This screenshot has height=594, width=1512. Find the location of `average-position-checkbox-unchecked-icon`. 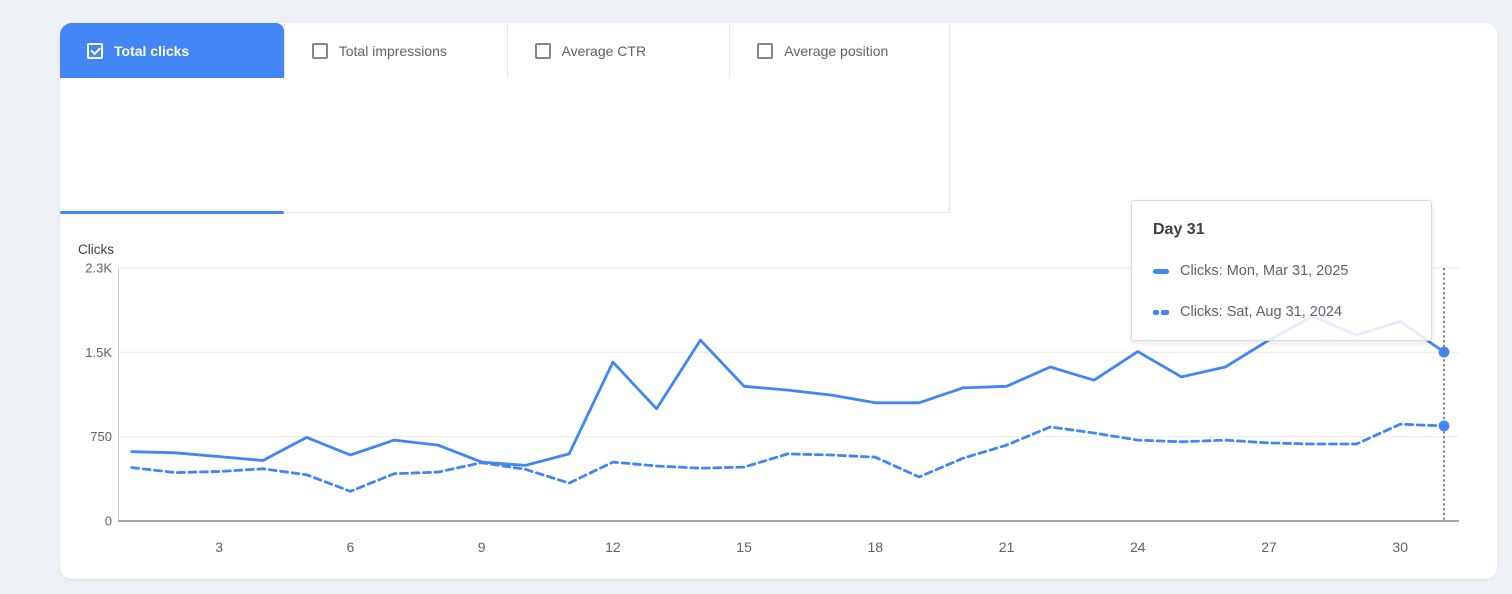

average-position-checkbox-unchecked-icon is located at coordinates (765, 50).